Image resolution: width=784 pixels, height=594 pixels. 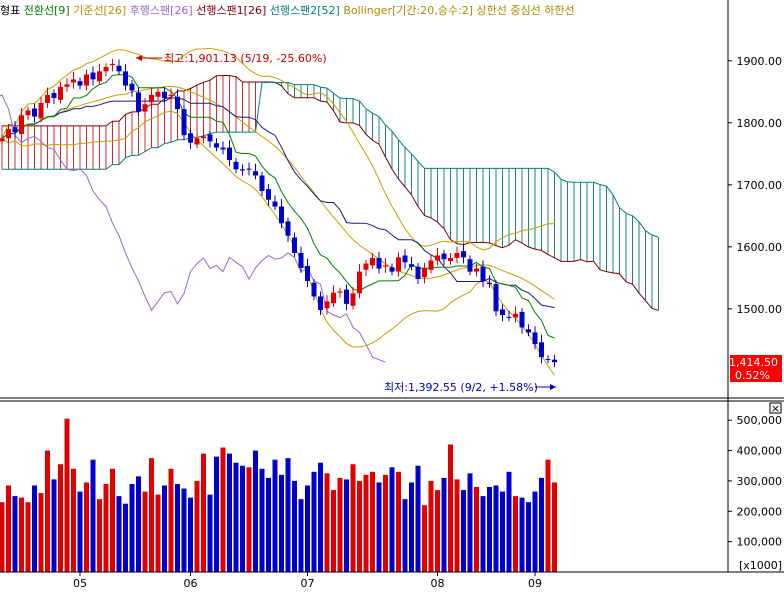 I want to click on high-annotation: 최고:1,901.13 (5/19, -25.60%), so click(x=231, y=58).